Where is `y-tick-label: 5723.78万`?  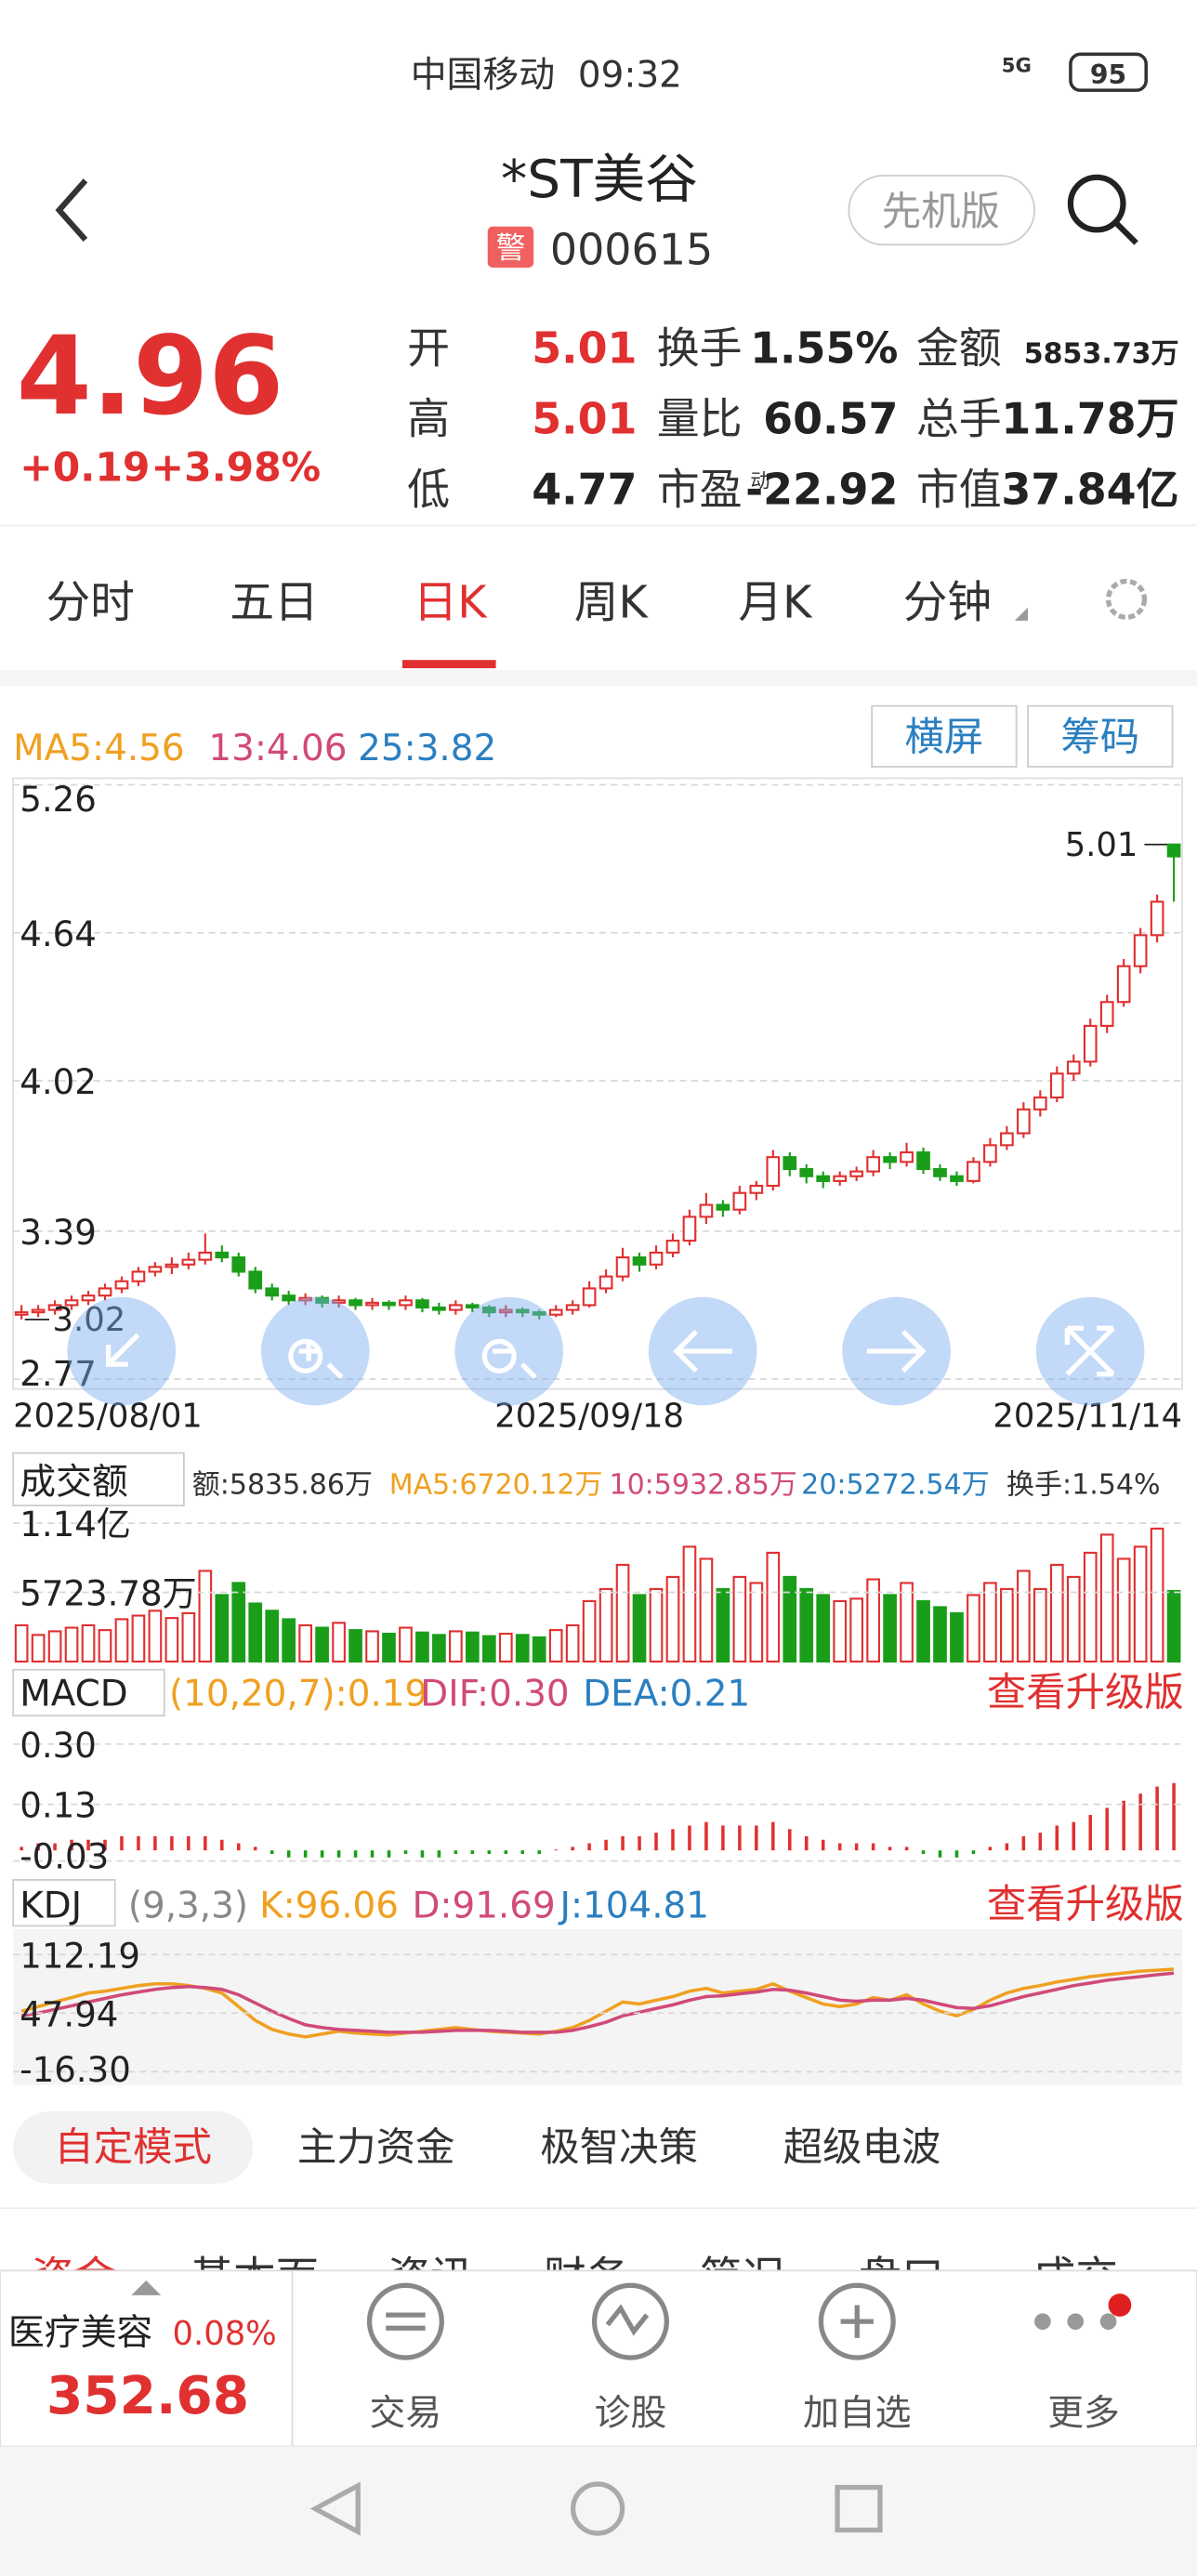 y-tick-label: 5723.78万 is located at coordinates (108, 1594).